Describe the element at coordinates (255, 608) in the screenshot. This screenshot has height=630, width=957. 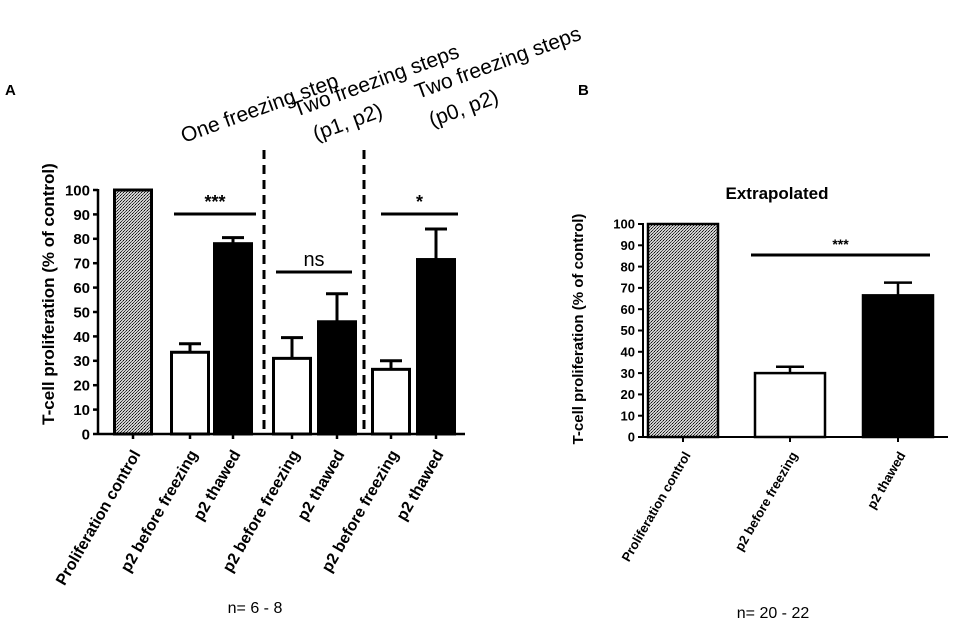
I see `footnote-a: n= 6 - 8` at that location.